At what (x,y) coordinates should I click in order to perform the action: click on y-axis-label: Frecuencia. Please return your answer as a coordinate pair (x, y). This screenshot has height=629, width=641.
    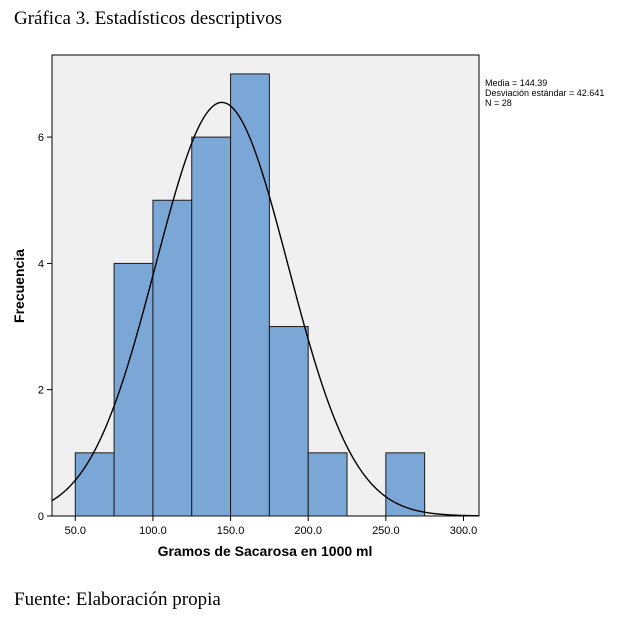
    Looking at the image, I should click on (19, 286).